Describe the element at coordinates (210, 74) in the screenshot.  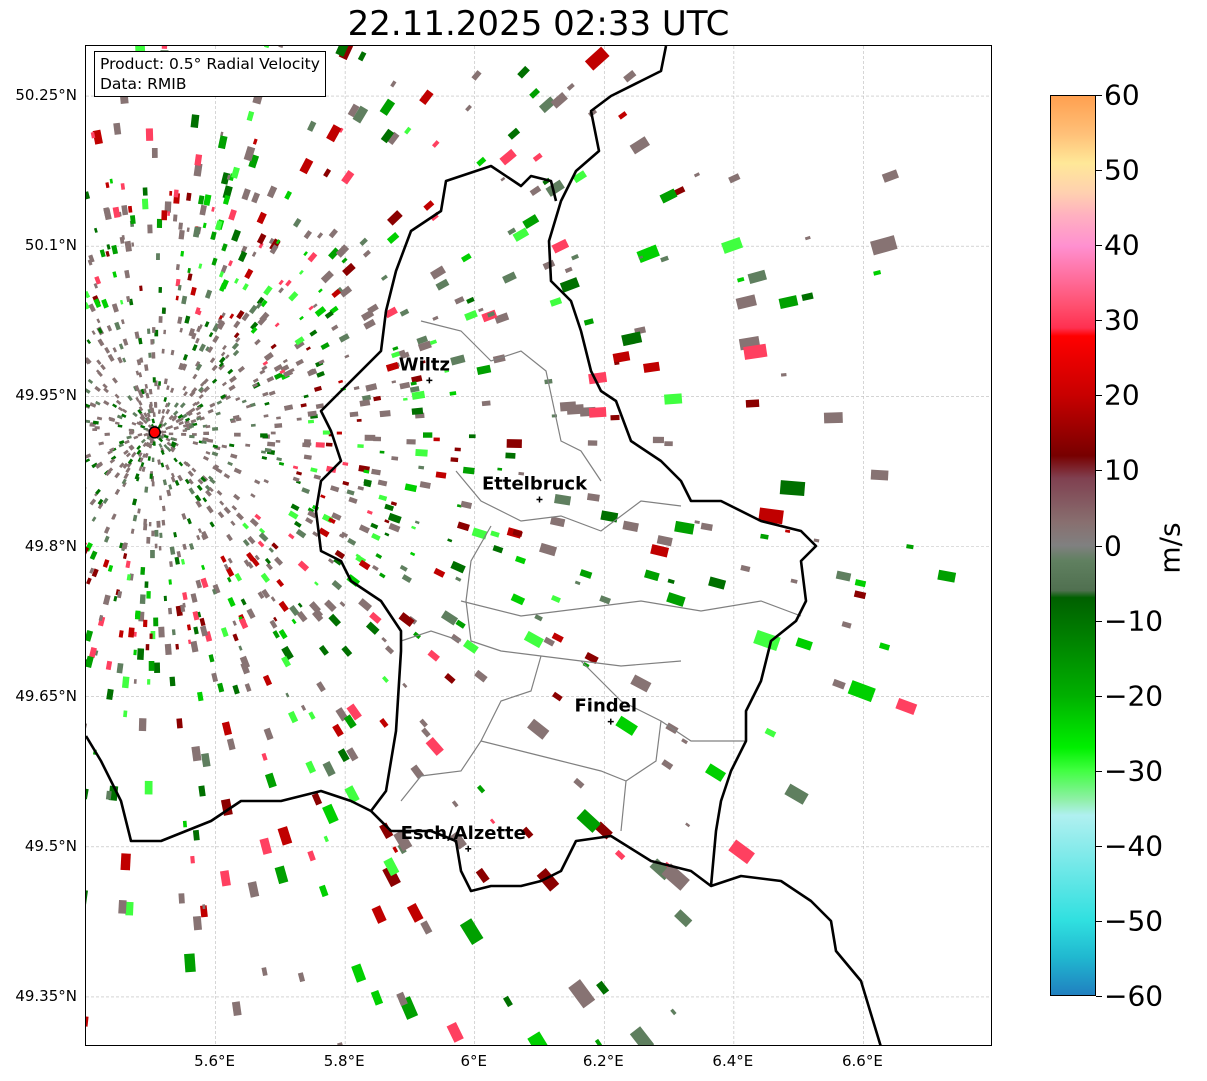
I see `info-box: Product: 0.5° Radial Velocity Data: RMIB` at that location.